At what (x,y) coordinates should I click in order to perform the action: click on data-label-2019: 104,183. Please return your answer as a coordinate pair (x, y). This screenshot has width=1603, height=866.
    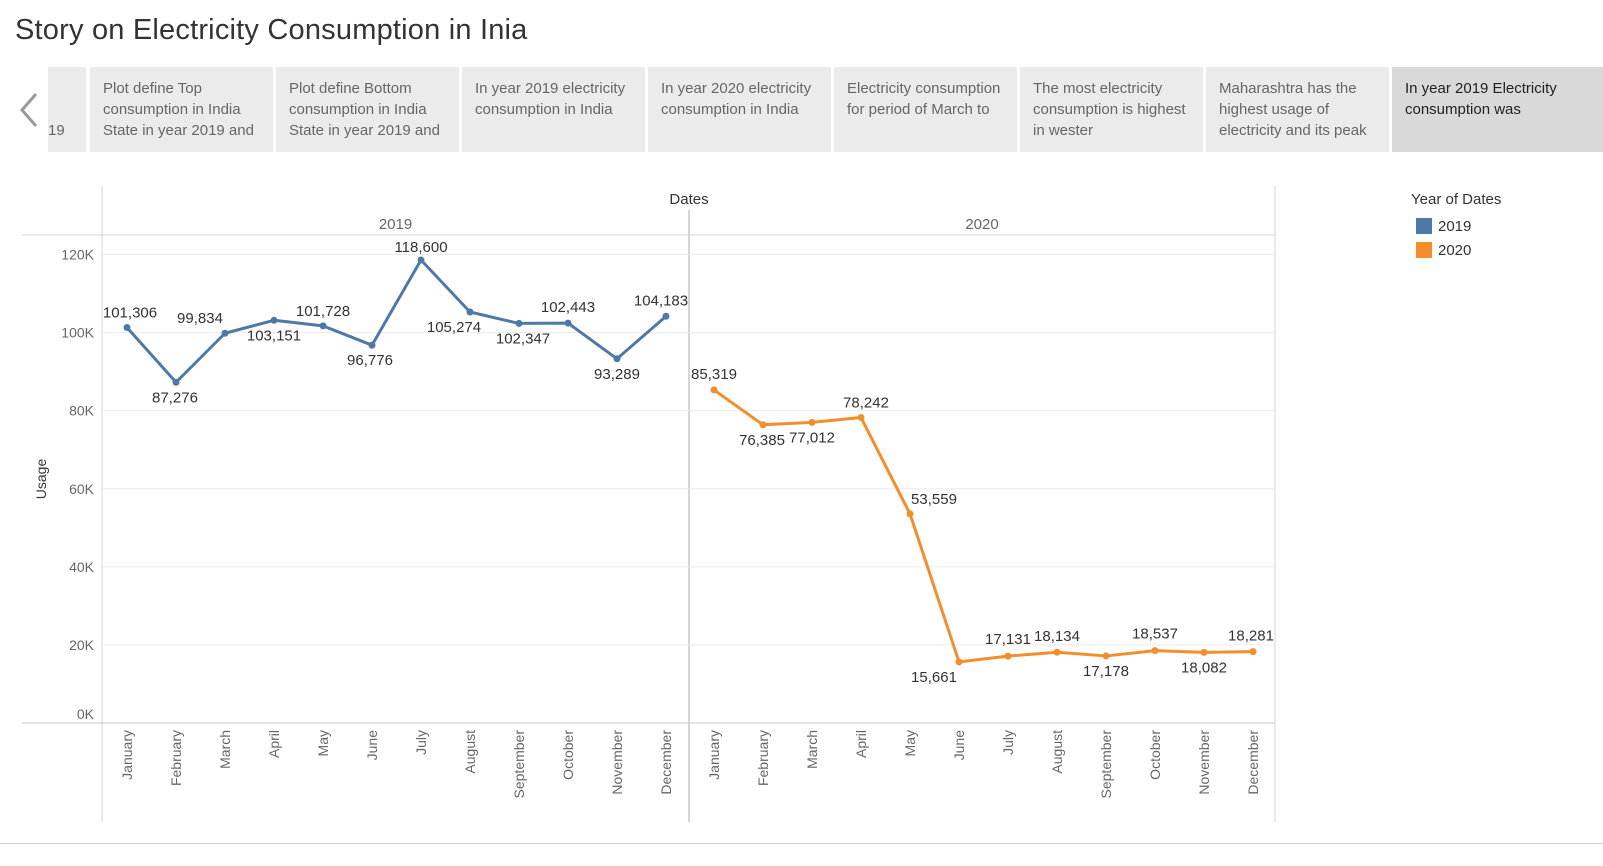
    Looking at the image, I should click on (661, 300).